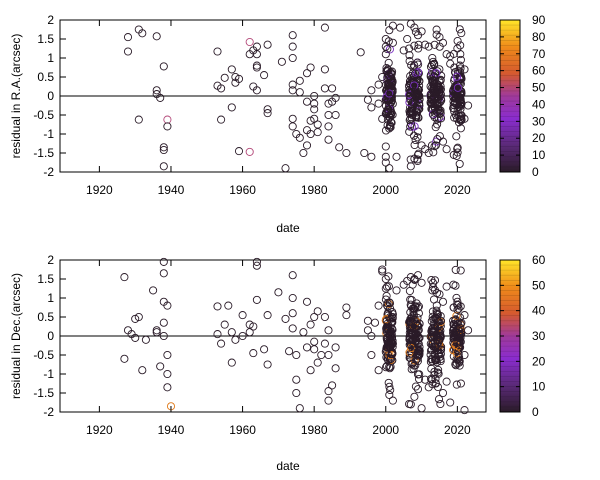  Describe the element at coordinates (539, 88) in the screenshot. I see `colorbar-tick-label: 50` at that location.